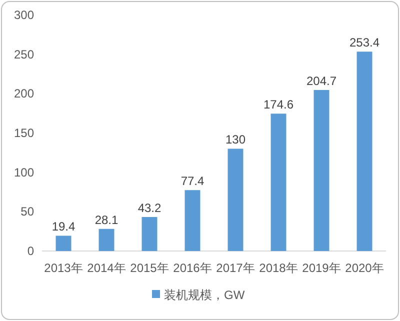 Image resolution: width=400 pixels, height=321 pixels. What do you see at coordinates (24, 133) in the screenshot?
I see `y-tick-label: 150` at bounding box center [24, 133].